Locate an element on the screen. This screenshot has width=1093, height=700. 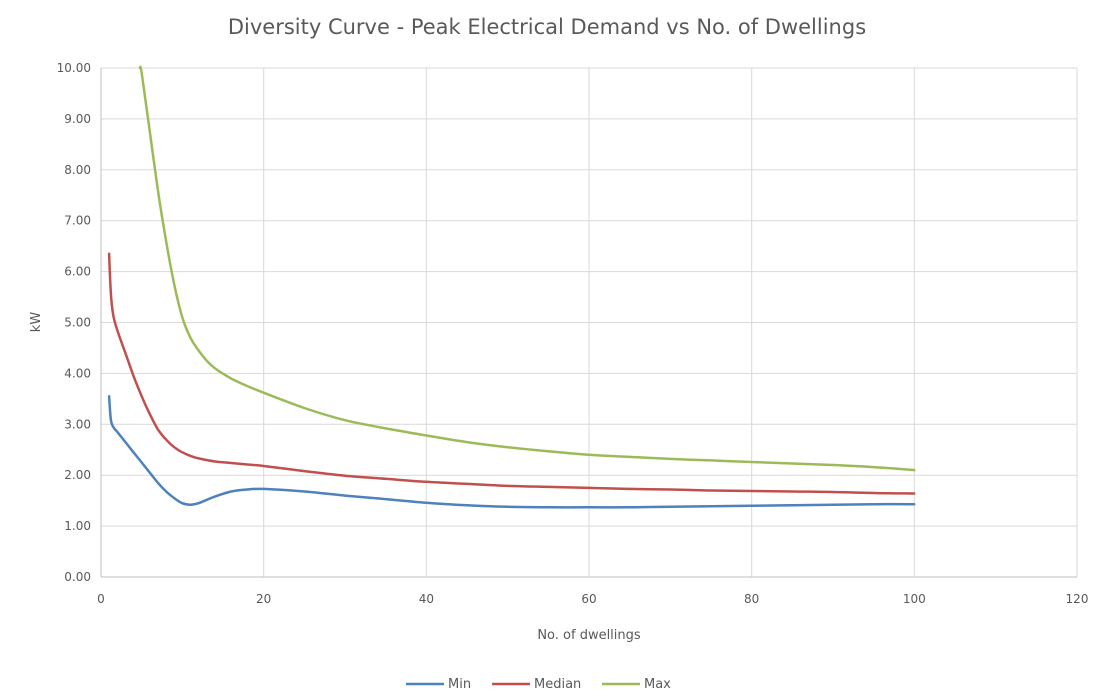
y-tick-label: 5.00 is located at coordinates (77, 323).